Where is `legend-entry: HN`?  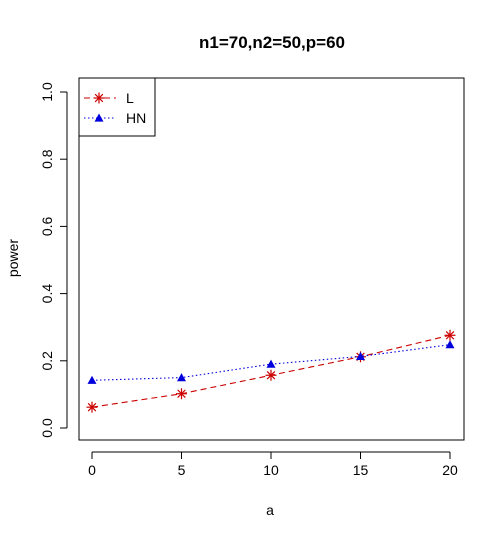 legend-entry: HN is located at coordinates (115, 118).